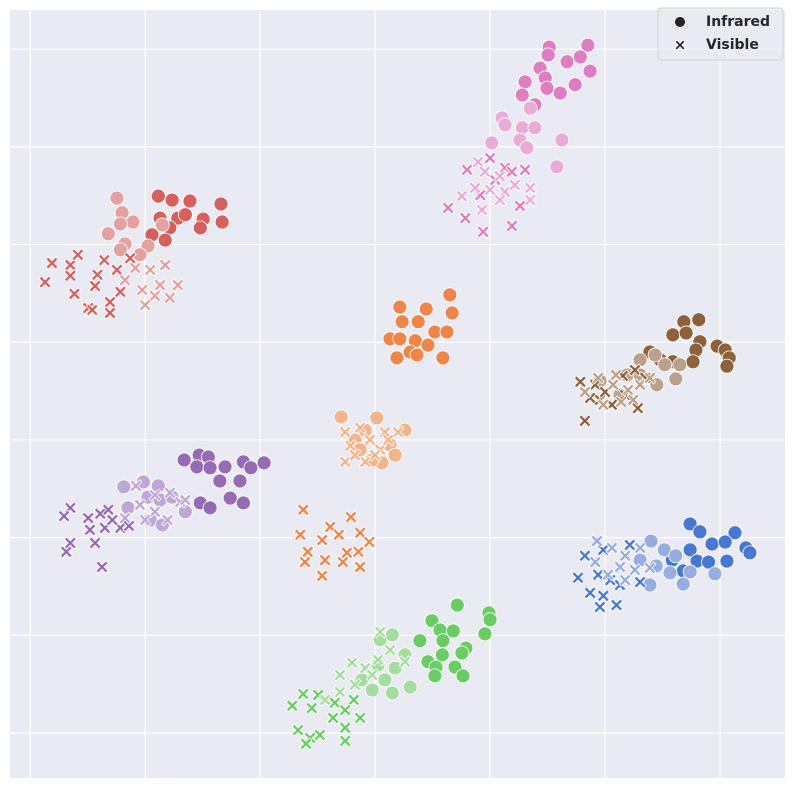 This screenshot has width=795, height=794. Describe the element at coordinates (680, 45) in the screenshot. I see `legend-marker` at that location.